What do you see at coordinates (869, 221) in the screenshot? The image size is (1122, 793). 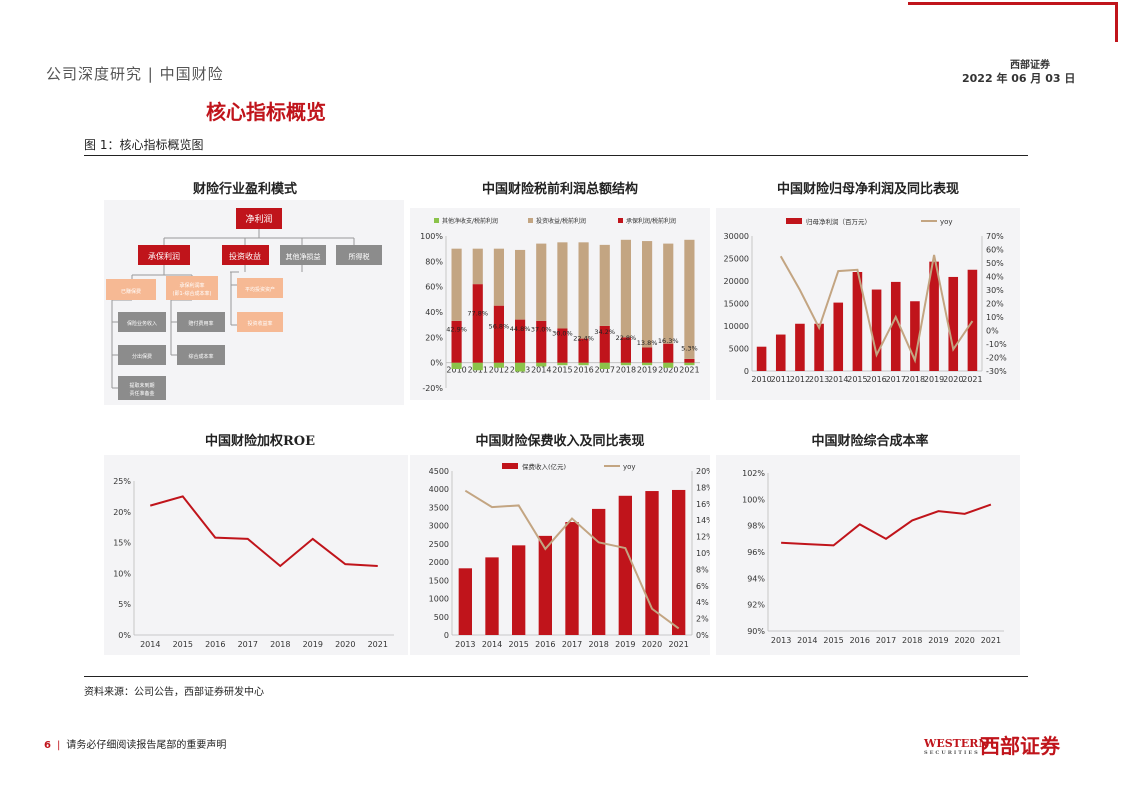 I see `net-profit-legend: 归母净利润（百万元） yoy` at bounding box center [869, 221].